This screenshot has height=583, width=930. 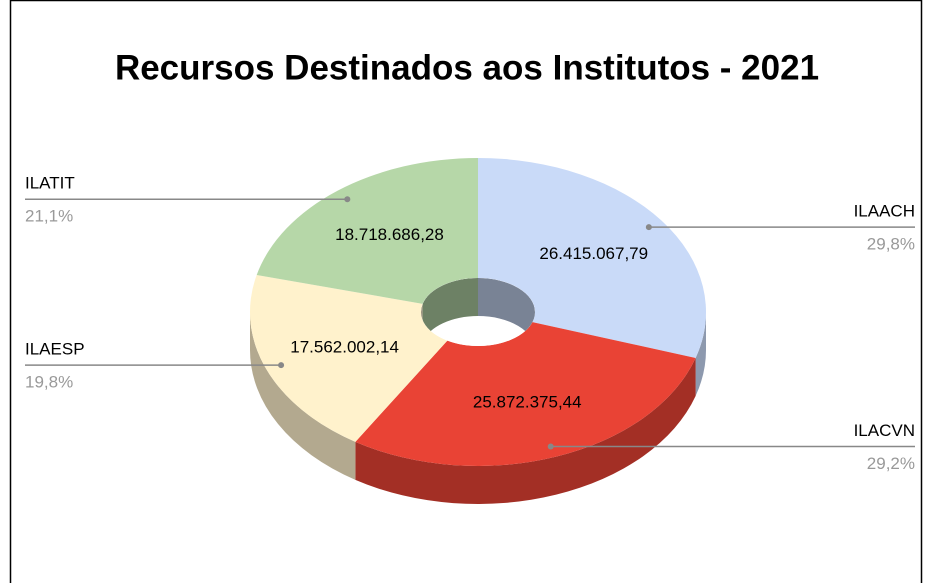 I want to click on category-label: ILAESP, so click(x=55, y=349).